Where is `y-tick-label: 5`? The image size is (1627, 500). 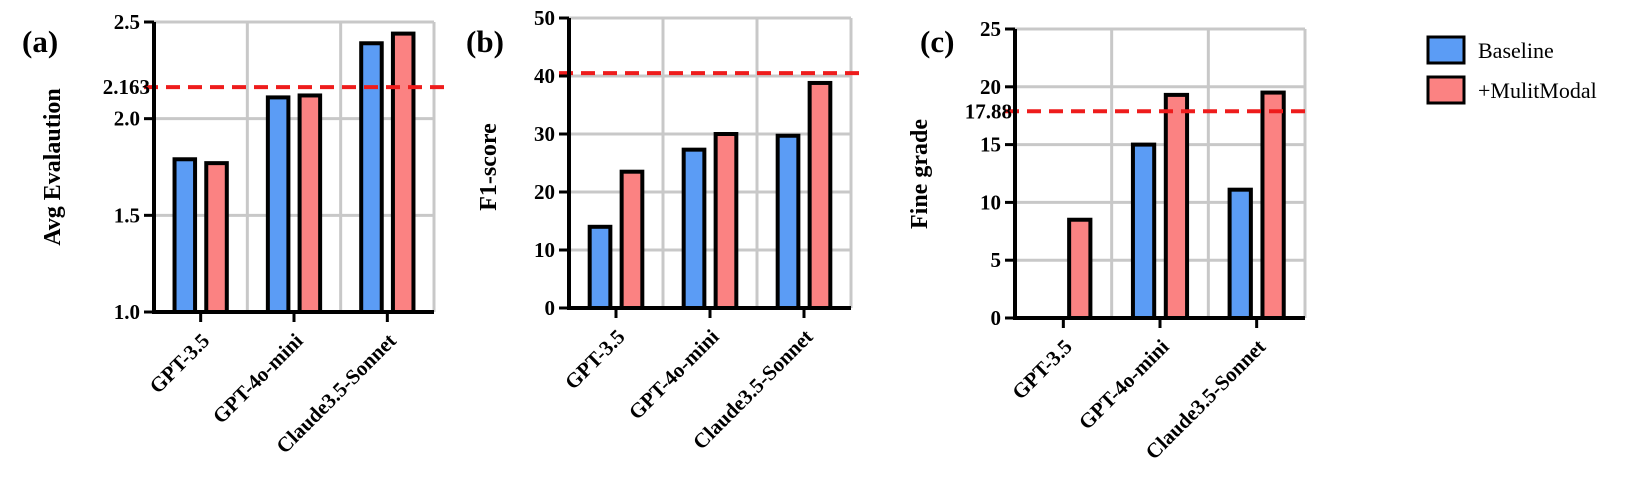 y-tick-label: 5 is located at coordinates (996, 260).